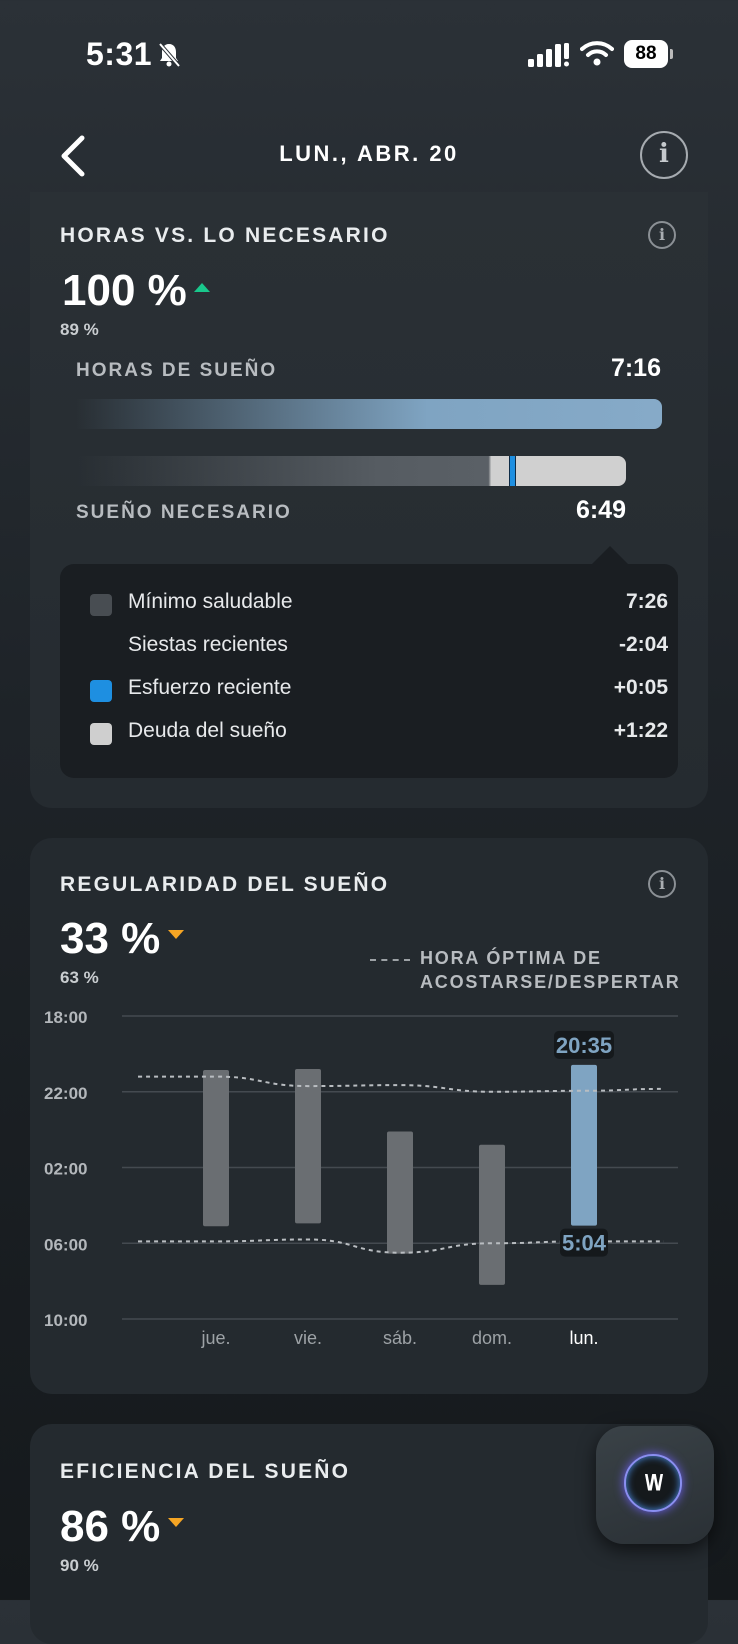 The height and width of the screenshot is (1644, 738). What do you see at coordinates (119, 54) in the screenshot?
I see `status-time: 5:31` at bounding box center [119, 54].